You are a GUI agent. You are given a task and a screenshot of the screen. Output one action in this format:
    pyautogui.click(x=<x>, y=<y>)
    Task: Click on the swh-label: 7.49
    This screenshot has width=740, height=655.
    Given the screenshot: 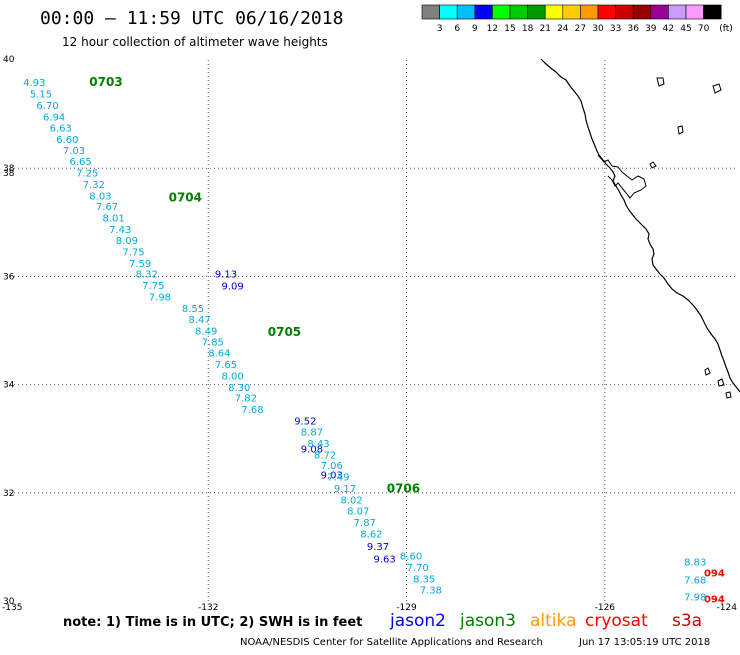 What is the action you would take?
    pyautogui.click(x=338, y=478)
    